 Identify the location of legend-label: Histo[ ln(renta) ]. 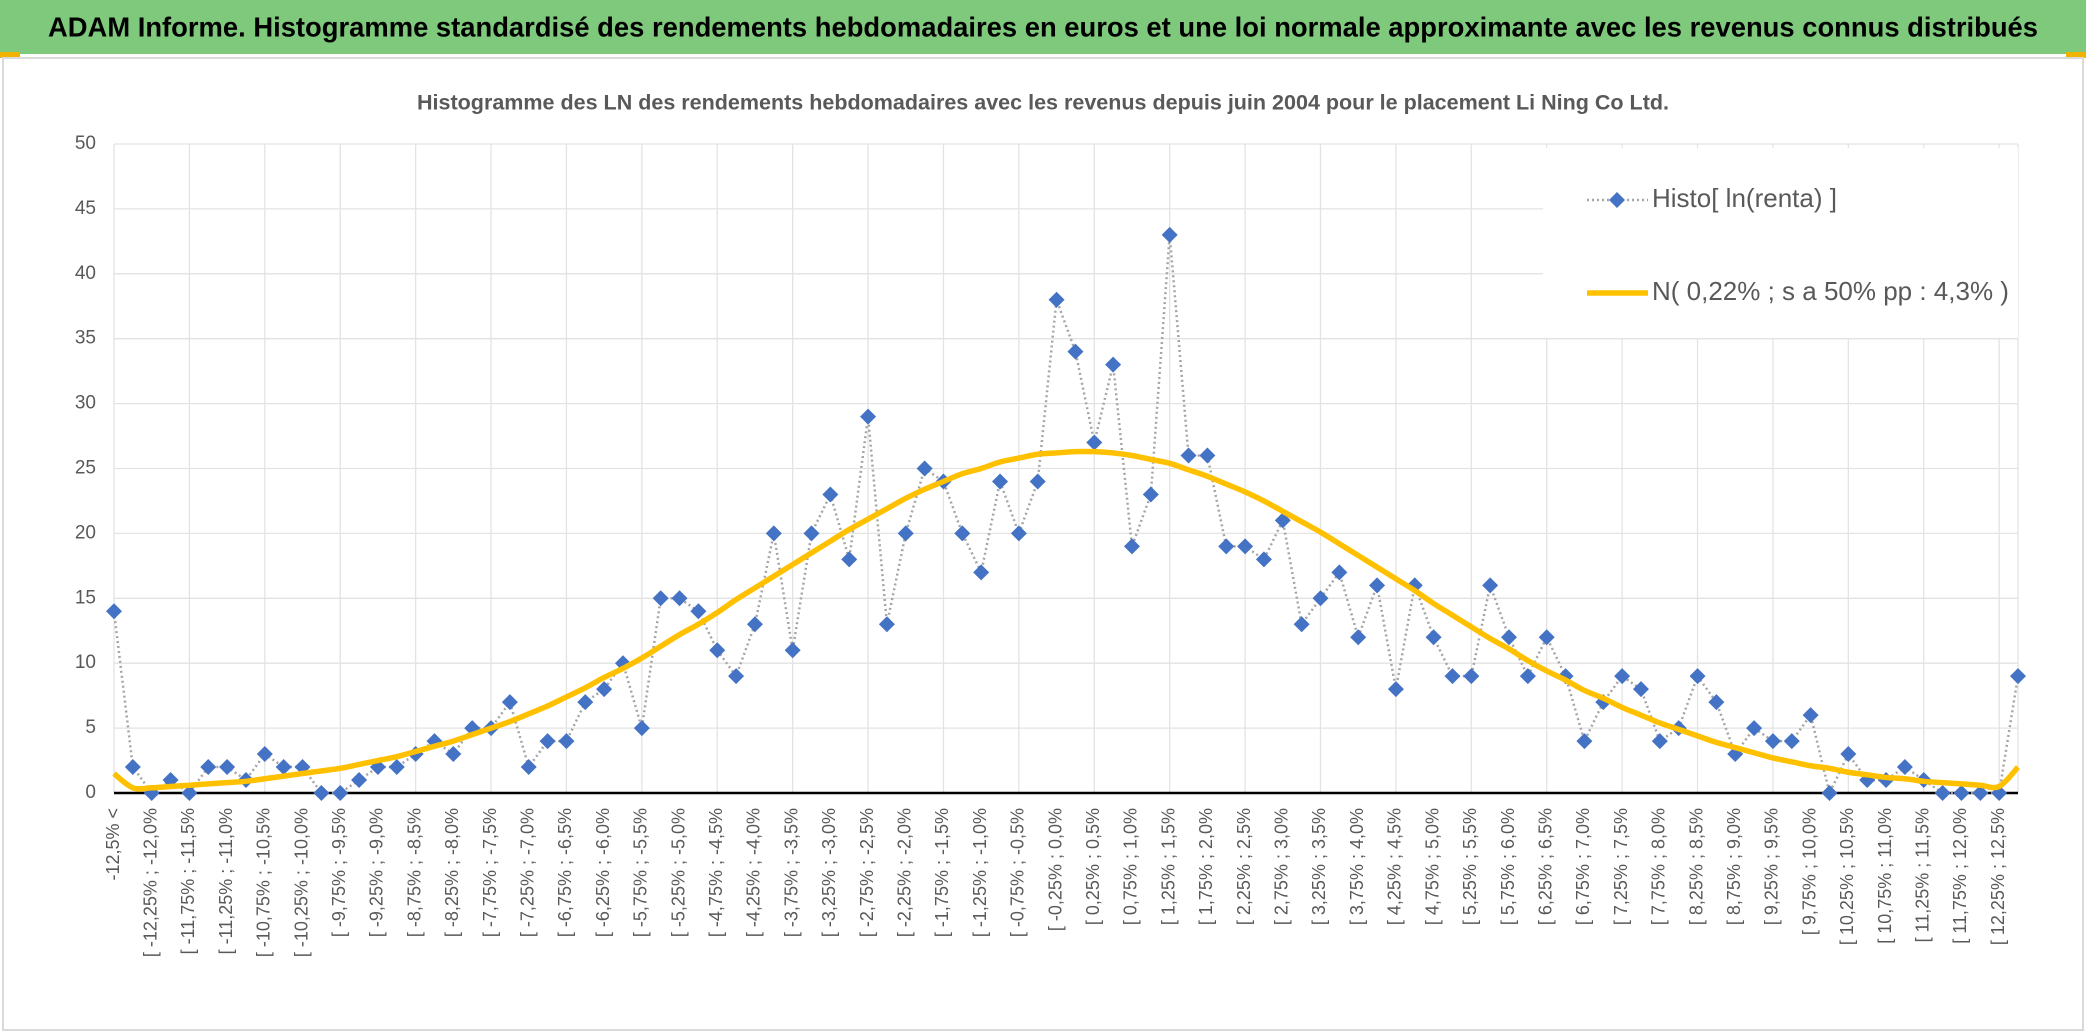
(1744, 198).